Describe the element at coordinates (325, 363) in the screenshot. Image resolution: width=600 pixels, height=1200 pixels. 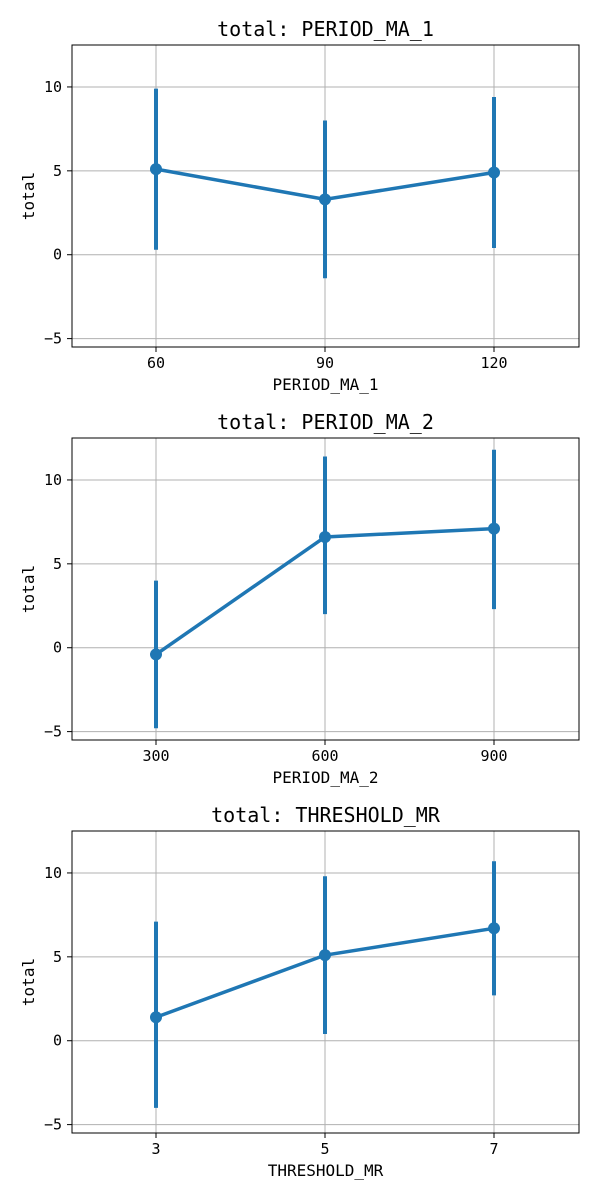
I see `x-tick-label: 90` at that location.